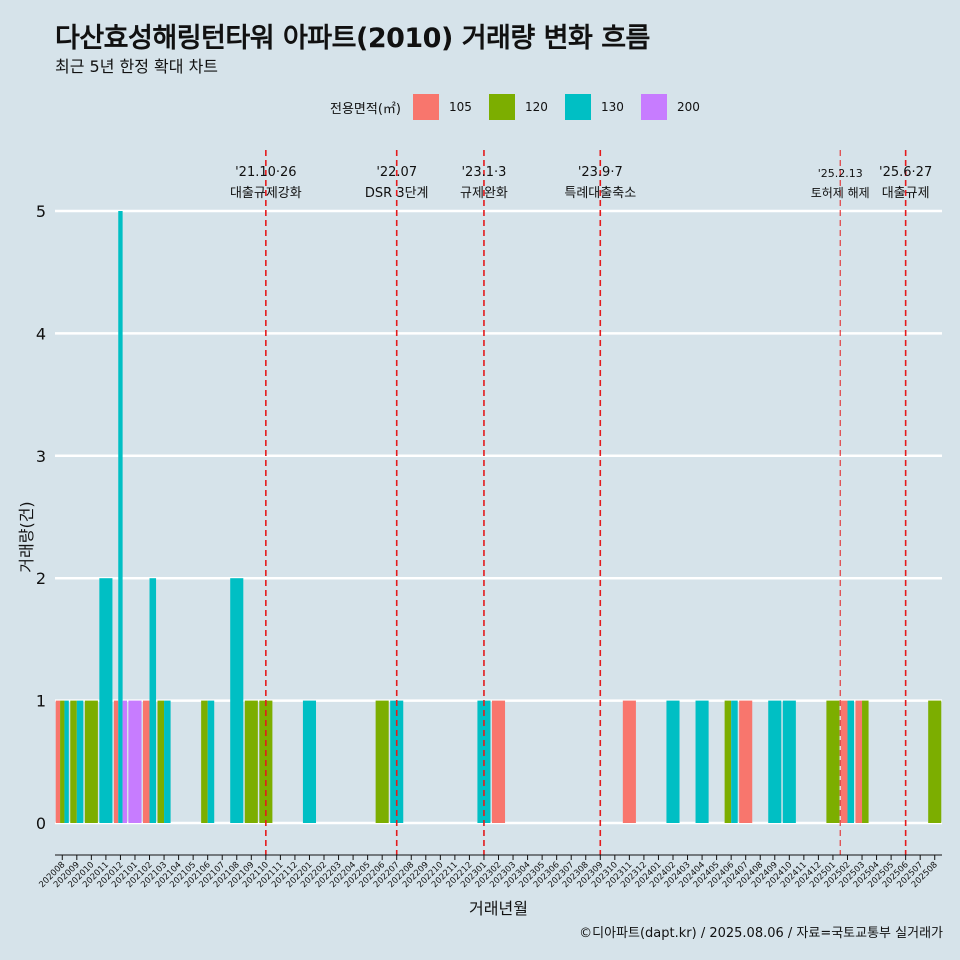  Describe the element at coordinates (137, 66) in the screenshot. I see `chart-subtitle: 최근 5년 한정 확대 차트` at that location.